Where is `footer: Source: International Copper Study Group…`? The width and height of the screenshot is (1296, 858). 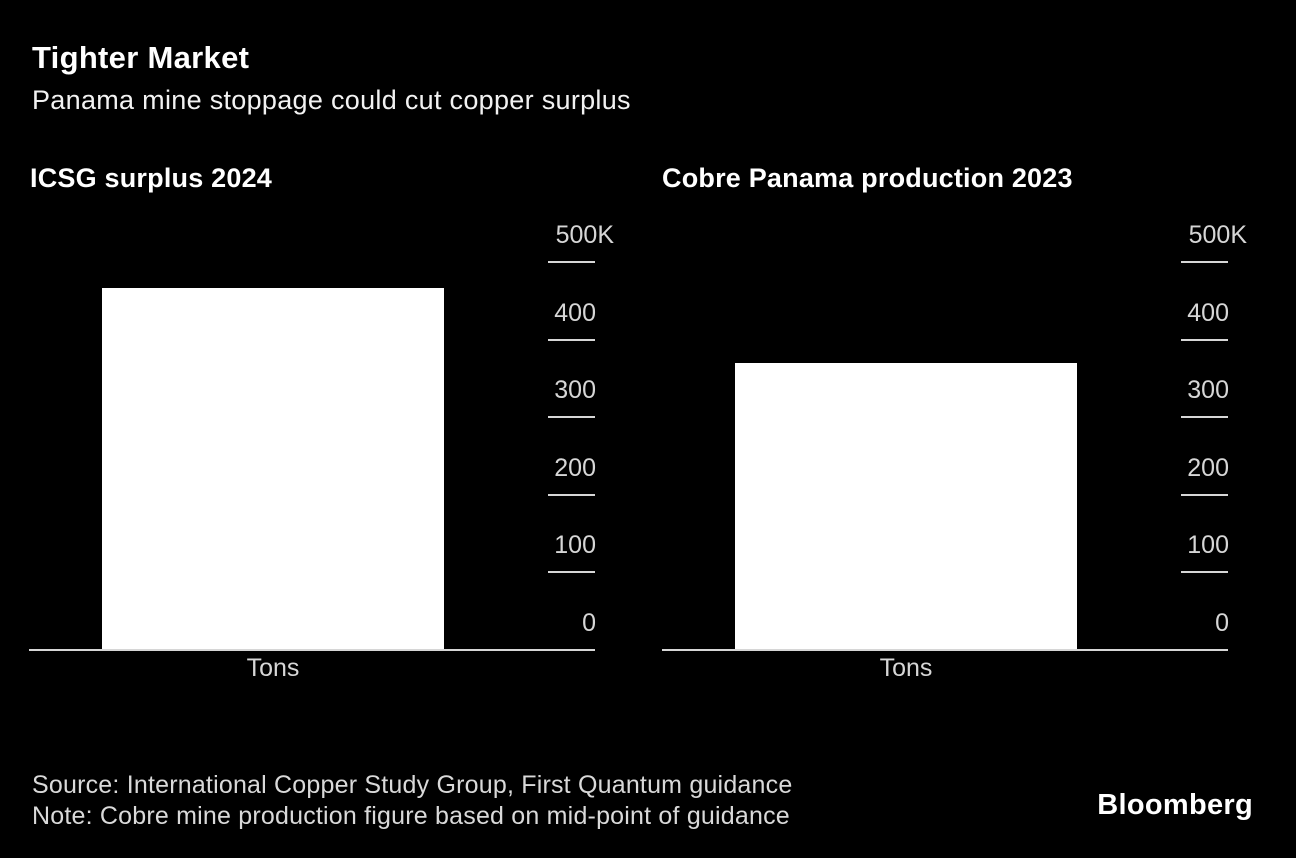
footer: Source: International Copper Study Group… is located at coordinates (412, 801).